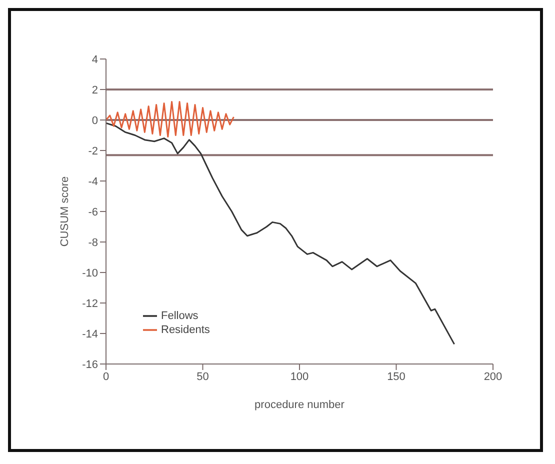  Describe the element at coordinates (90, 364) in the screenshot. I see `y-tick-label: -16` at that location.